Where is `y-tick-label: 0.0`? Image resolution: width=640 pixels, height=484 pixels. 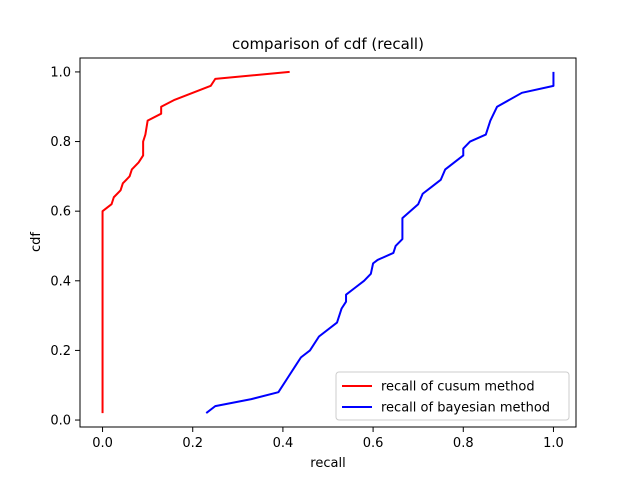
y-tick-label: 0.0 is located at coordinates (60, 421).